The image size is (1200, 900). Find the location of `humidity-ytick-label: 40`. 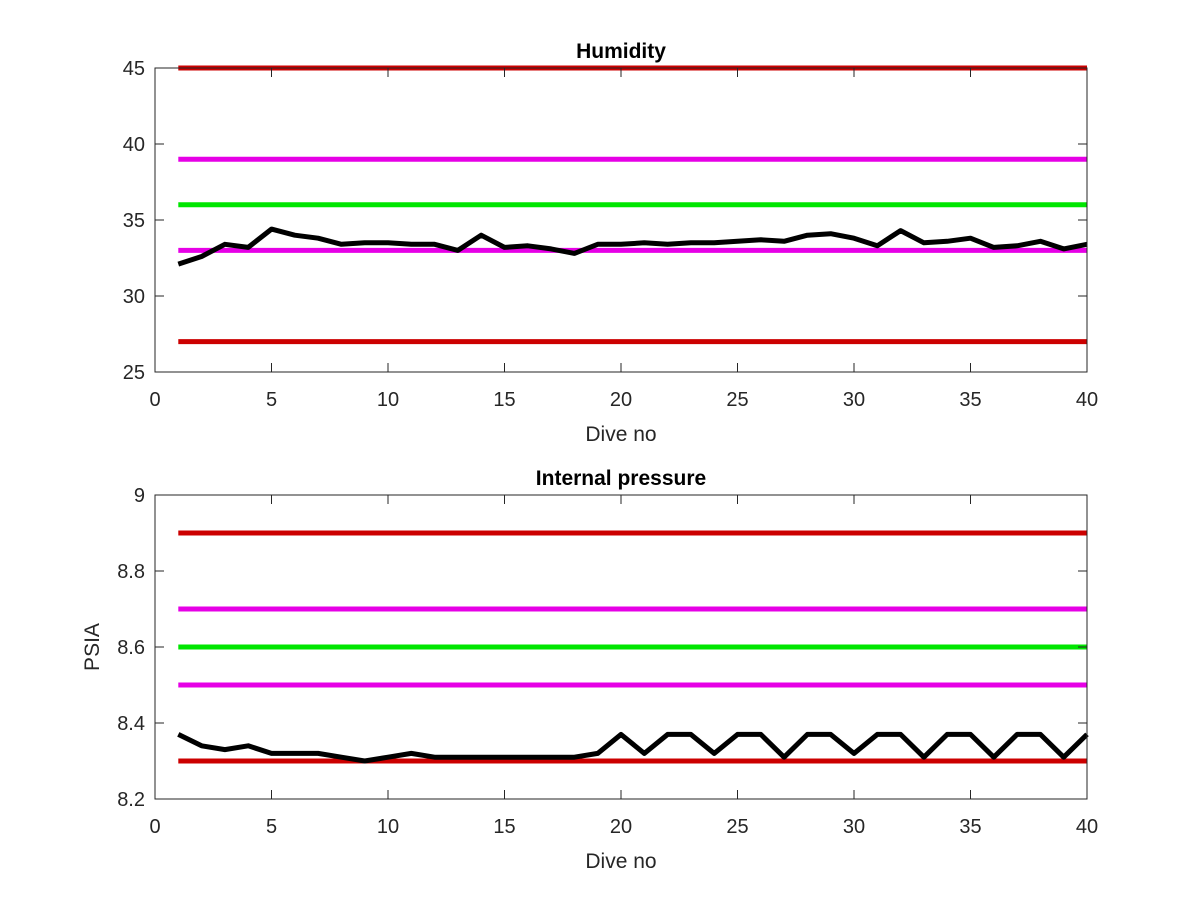

humidity-ytick-label: 40 is located at coordinates (134, 145).